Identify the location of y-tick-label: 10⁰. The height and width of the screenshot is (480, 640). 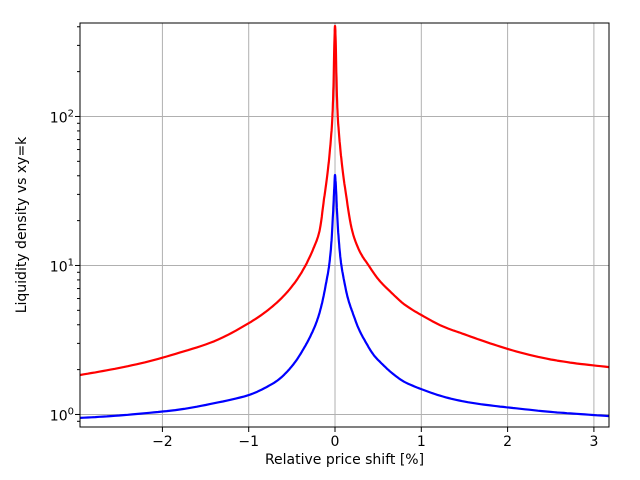
(62, 416).